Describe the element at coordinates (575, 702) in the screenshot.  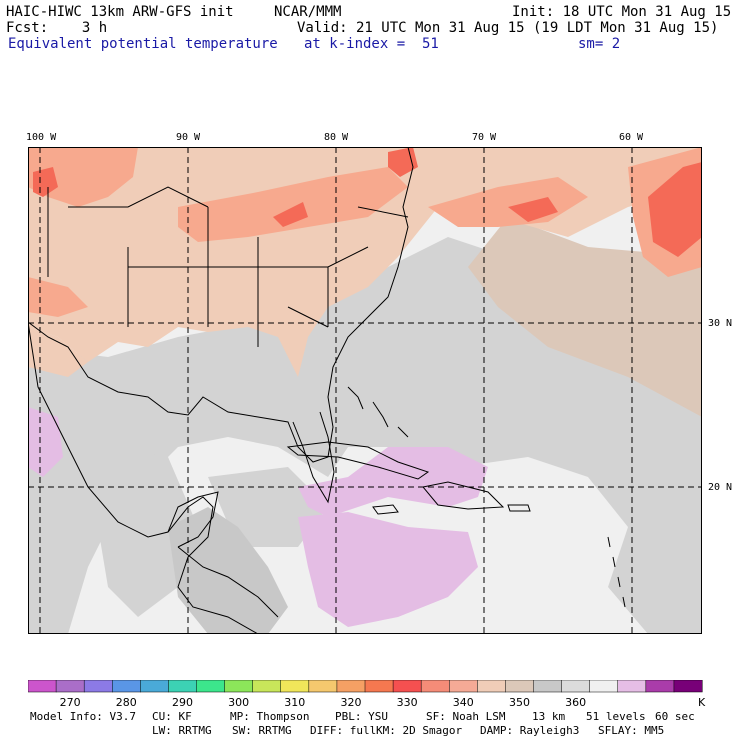
I see `colorbar-tick-label: 360` at that location.